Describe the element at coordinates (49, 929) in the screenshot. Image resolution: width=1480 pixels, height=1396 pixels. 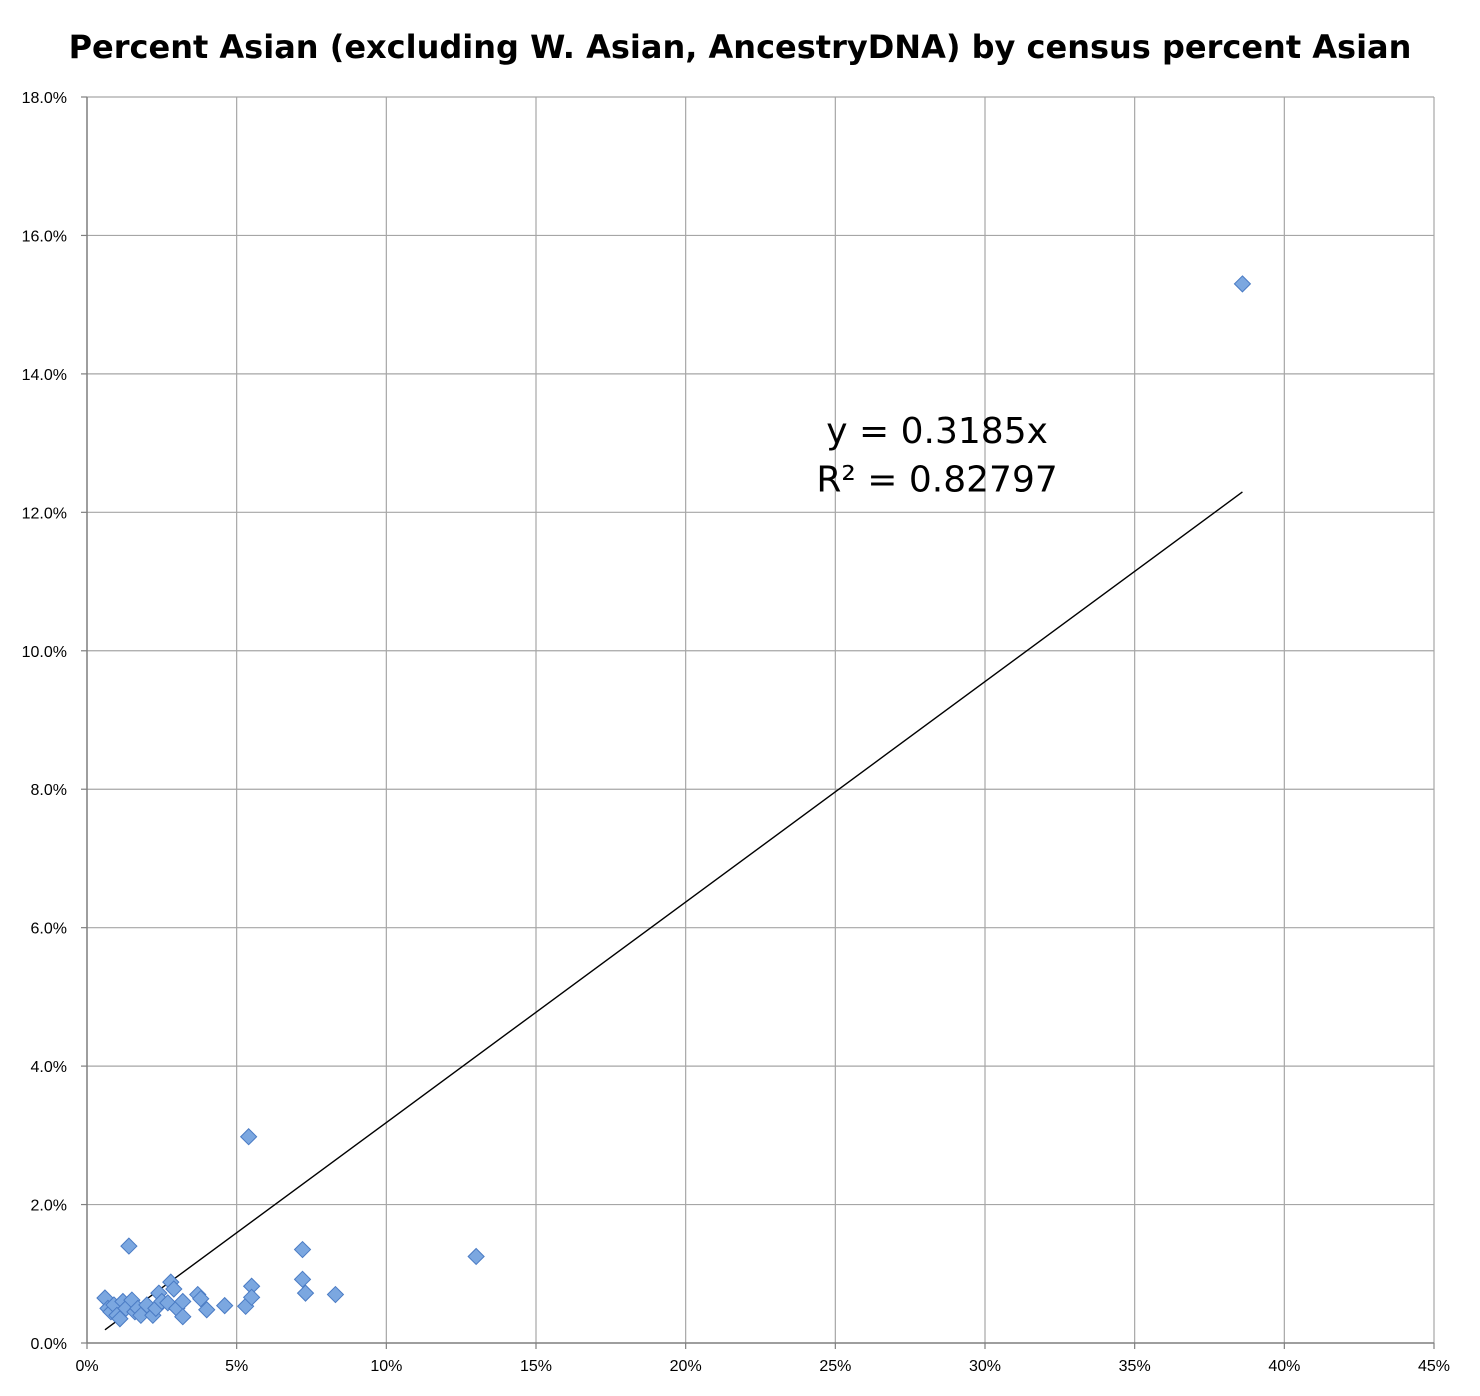
I see `y-tick-label: 6.0%` at that location.